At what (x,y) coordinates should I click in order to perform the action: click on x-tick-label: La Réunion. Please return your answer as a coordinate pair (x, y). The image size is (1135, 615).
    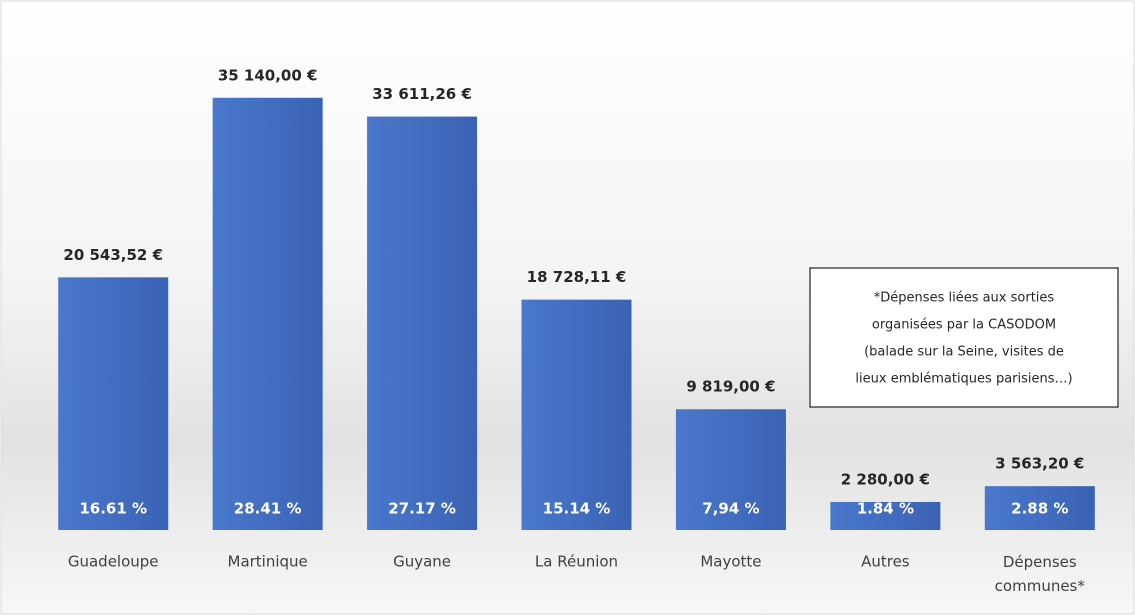
    Looking at the image, I should click on (576, 562).